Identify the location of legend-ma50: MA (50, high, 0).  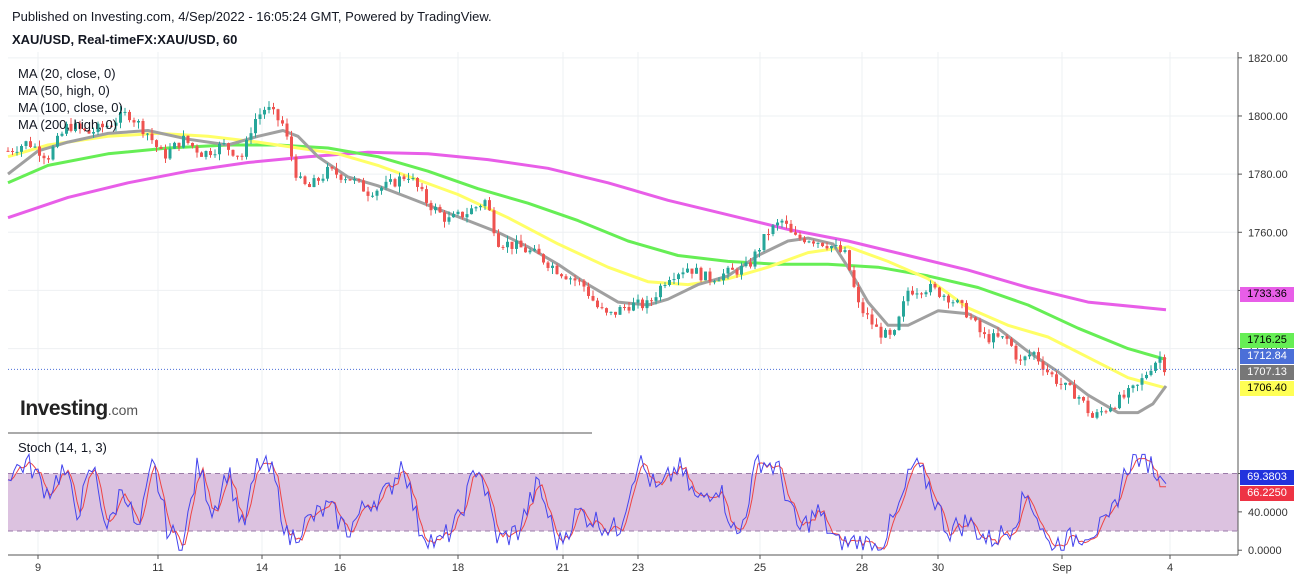
(64, 90).